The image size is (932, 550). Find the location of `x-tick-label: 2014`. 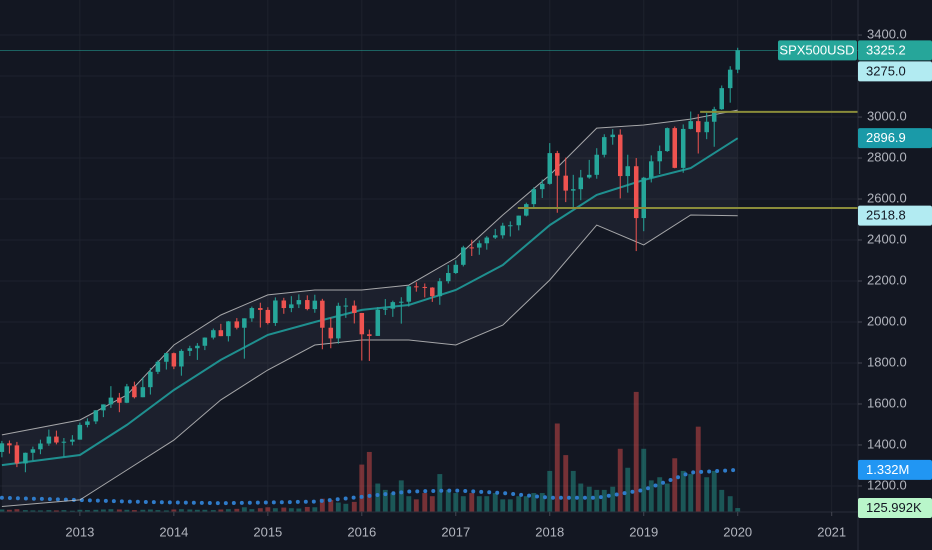

x-tick-label: 2014 is located at coordinates (173, 531).